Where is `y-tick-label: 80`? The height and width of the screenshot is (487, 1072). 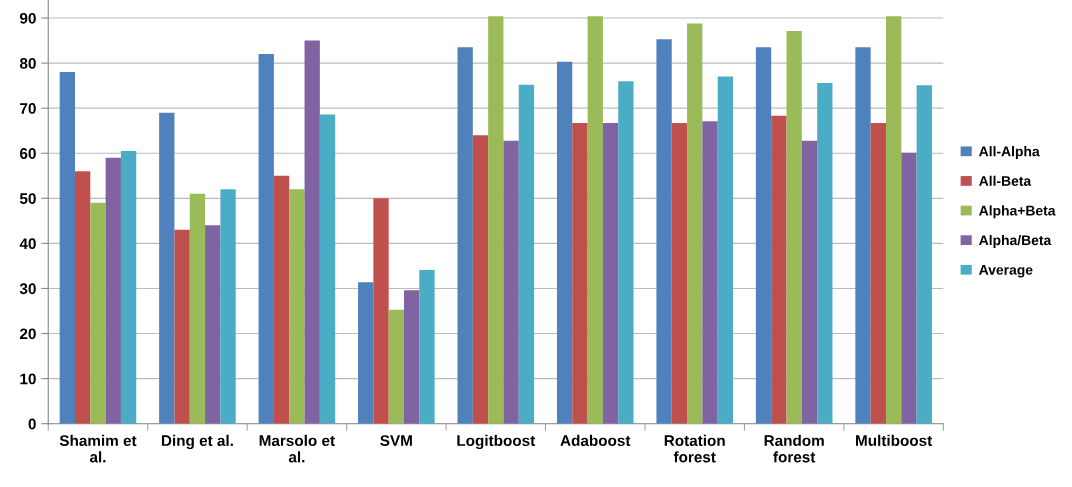 y-tick-label: 80 is located at coordinates (27, 63).